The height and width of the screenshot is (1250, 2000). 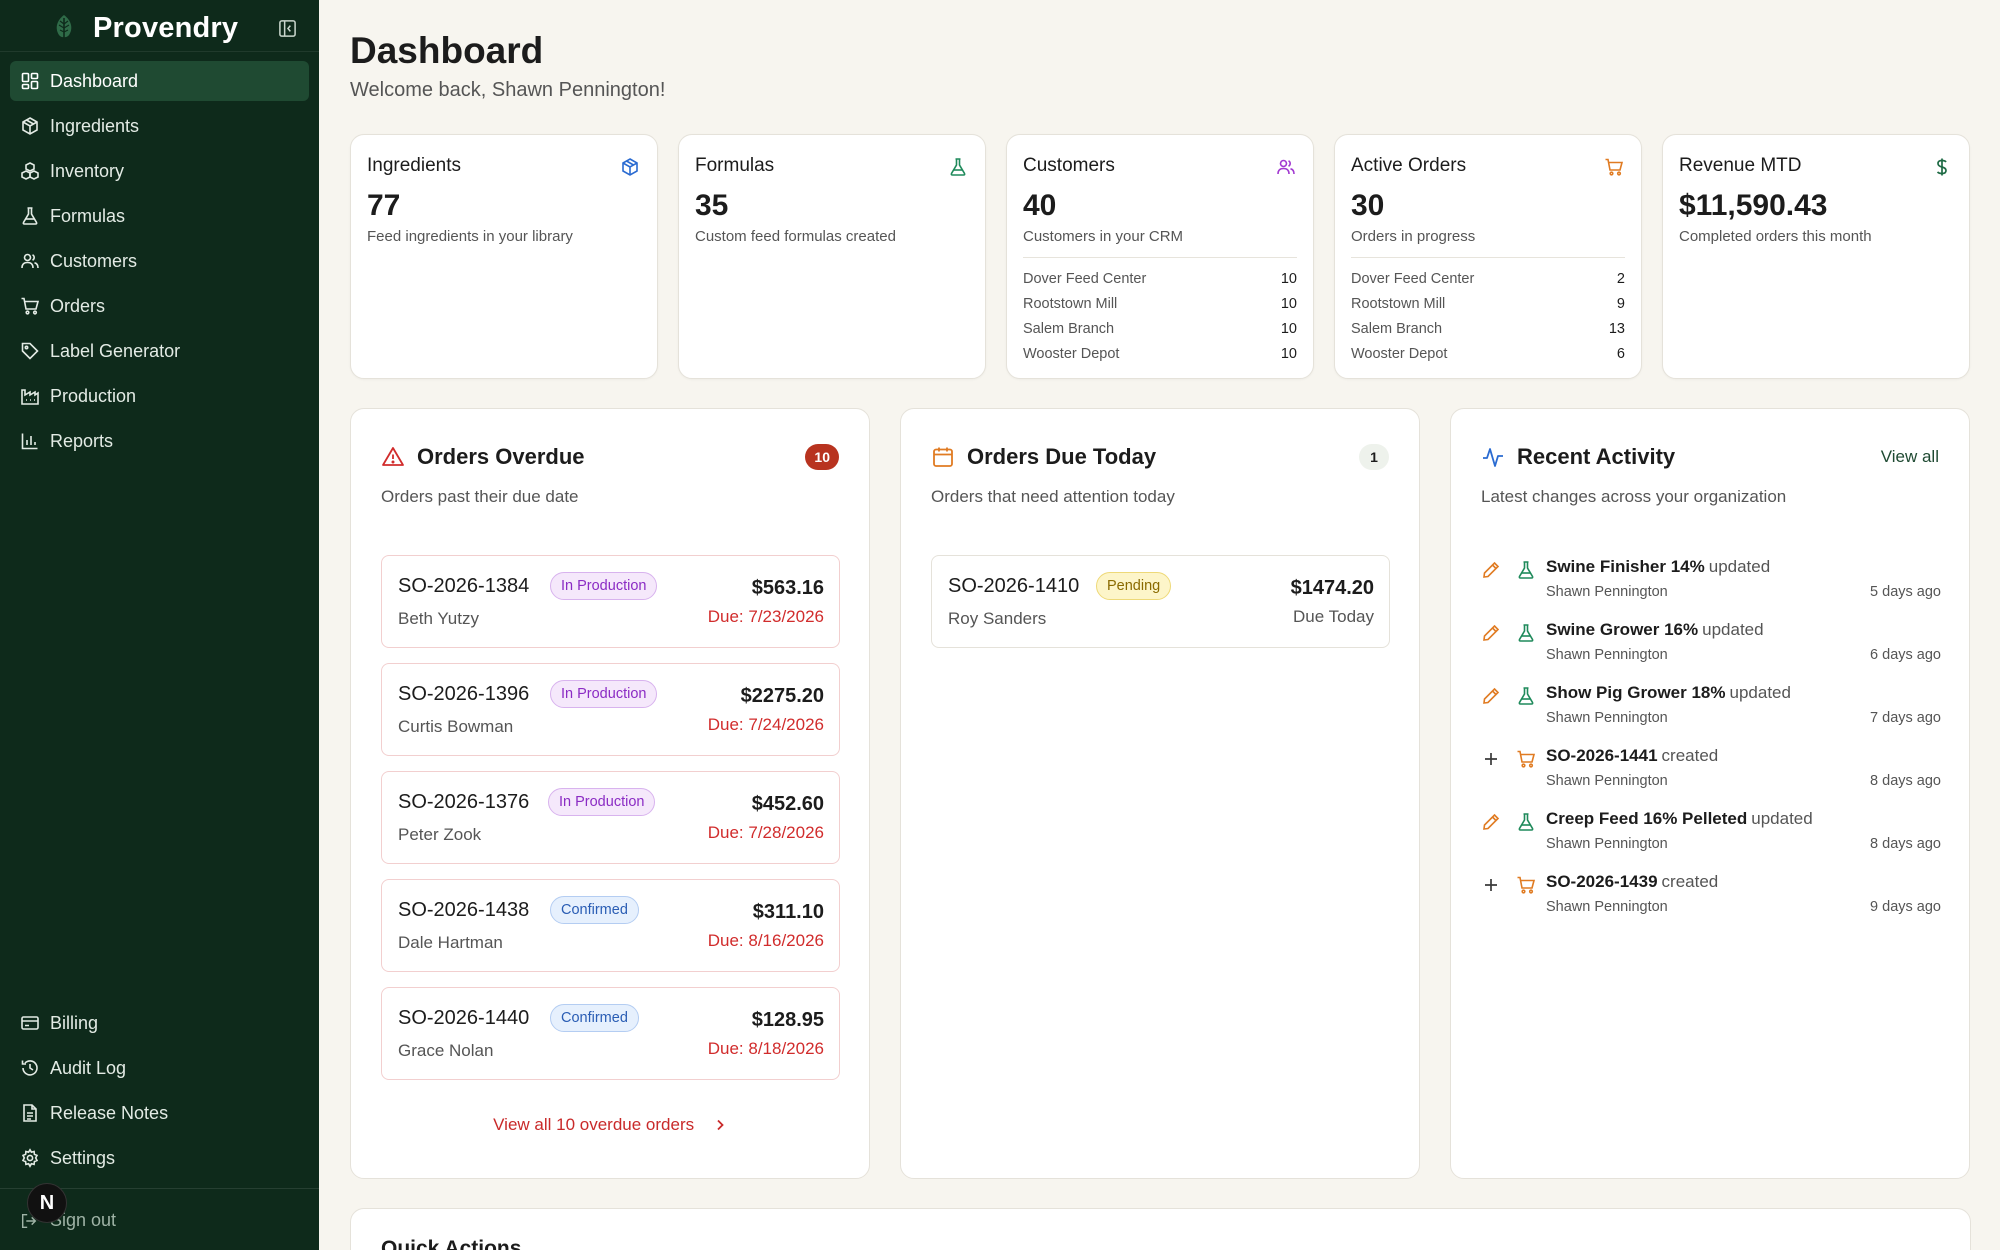 What do you see at coordinates (47, 1203) in the screenshot?
I see `avatar: N` at bounding box center [47, 1203].